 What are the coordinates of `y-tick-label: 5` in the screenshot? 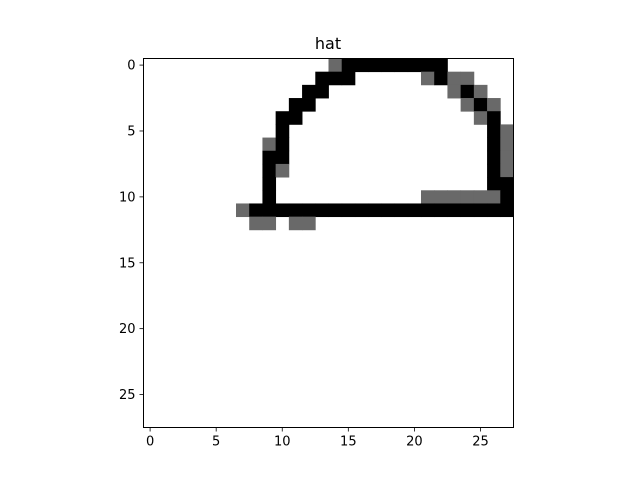 It's located at (131, 131).